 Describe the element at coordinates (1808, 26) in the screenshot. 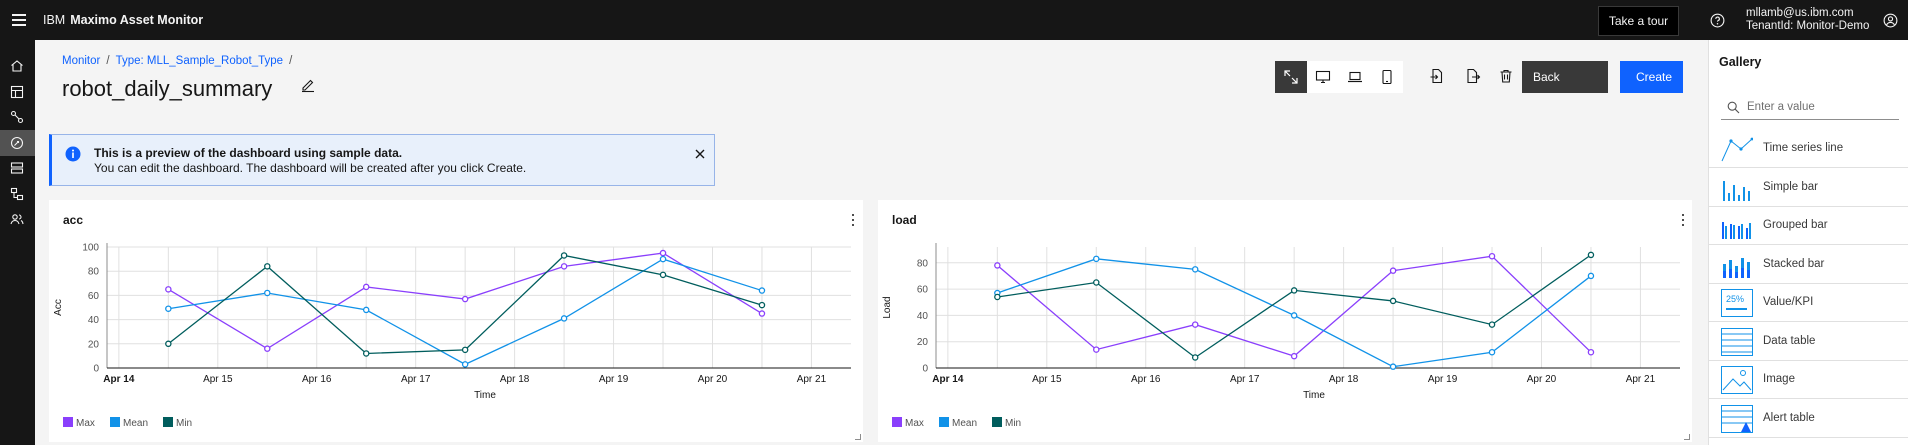

I see `tenant-id: TenantId: Monitor-Demo` at that location.